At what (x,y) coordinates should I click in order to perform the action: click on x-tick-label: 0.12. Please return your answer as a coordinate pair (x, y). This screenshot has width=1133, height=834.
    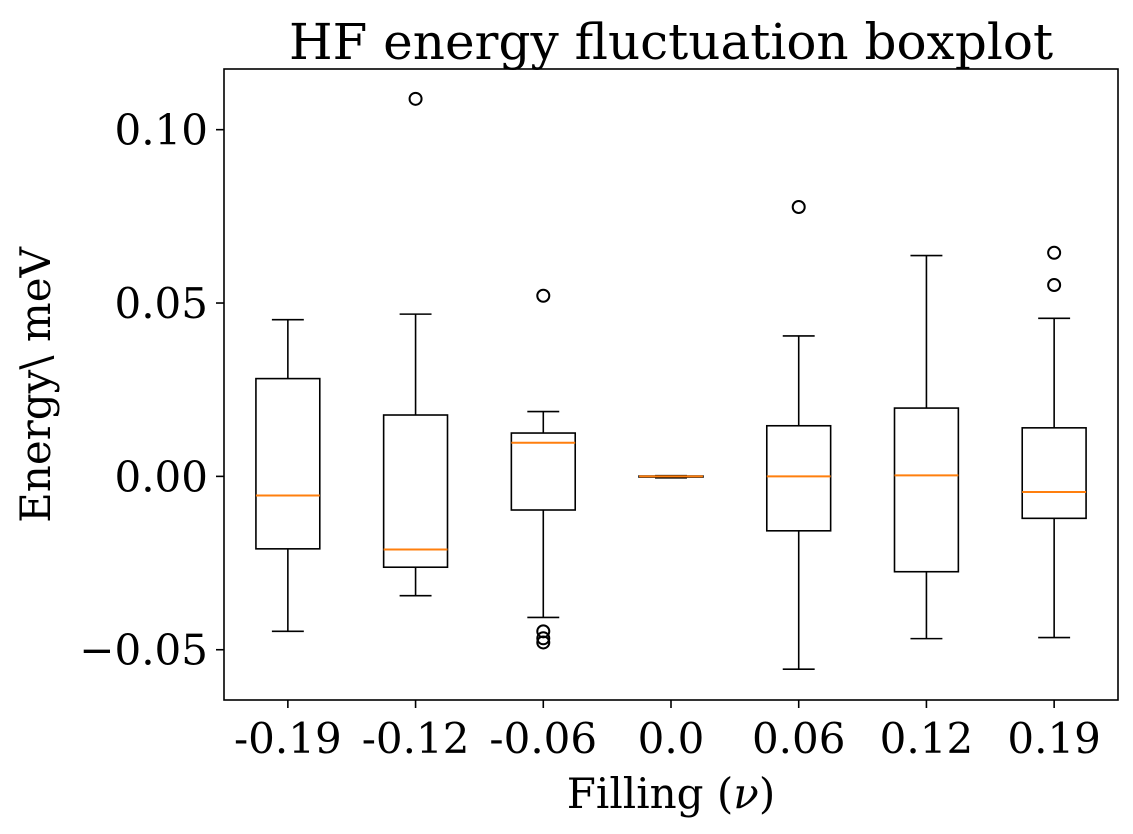
    Looking at the image, I should click on (927, 738).